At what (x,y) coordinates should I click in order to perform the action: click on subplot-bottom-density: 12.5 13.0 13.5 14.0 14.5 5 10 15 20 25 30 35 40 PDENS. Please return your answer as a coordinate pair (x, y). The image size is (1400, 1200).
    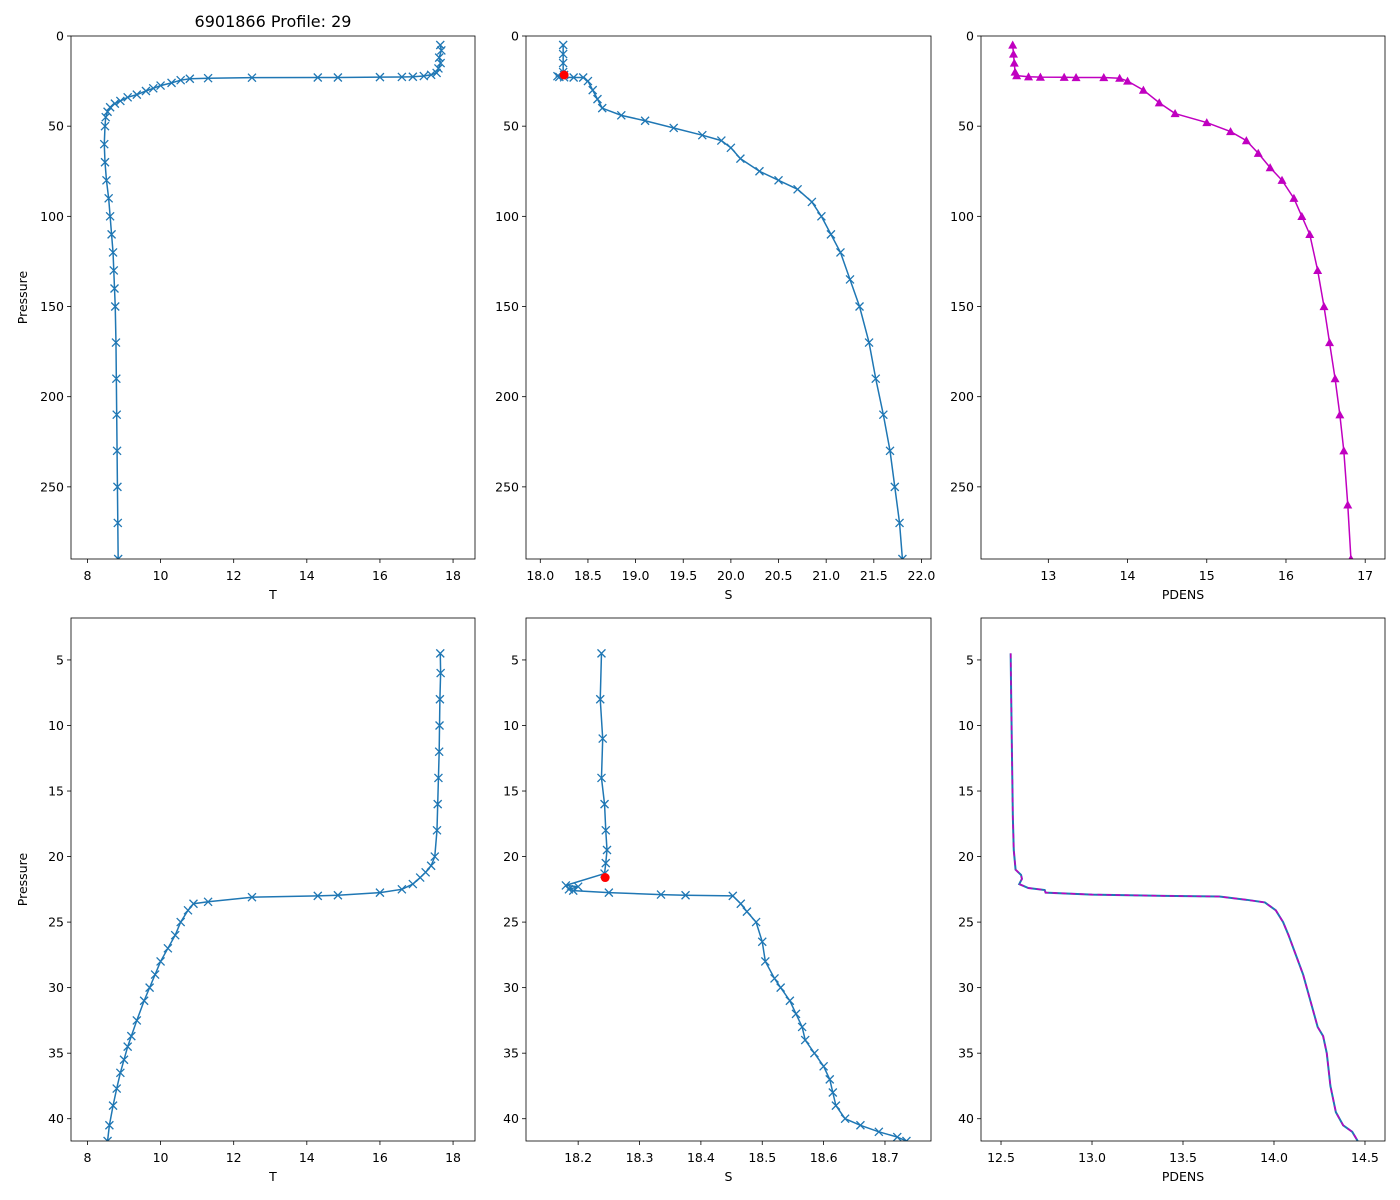
    Looking at the image, I should click on (1172, 900).